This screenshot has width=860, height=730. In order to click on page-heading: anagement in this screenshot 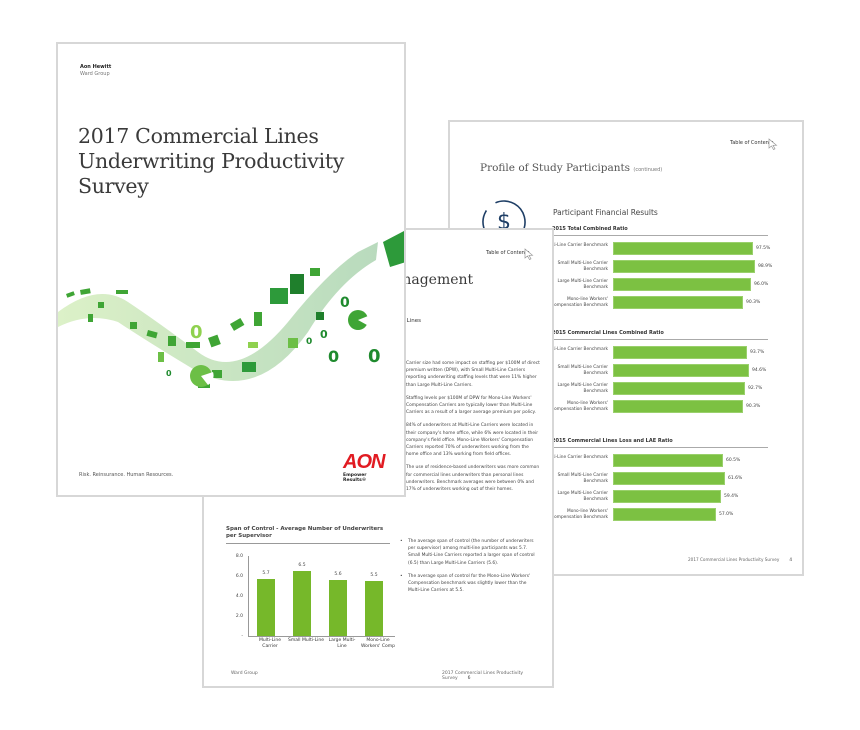, I will do `click(434, 280)`.